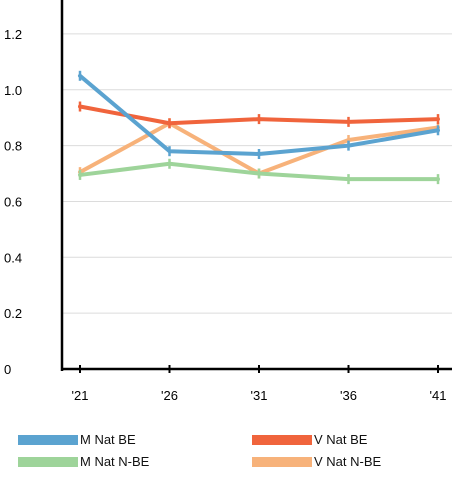 Image resolution: width=472 pixels, height=483 pixels. Describe the element at coordinates (348, 461) in the screenshot. I see `legend-label: V Nat N-BE` at that location.